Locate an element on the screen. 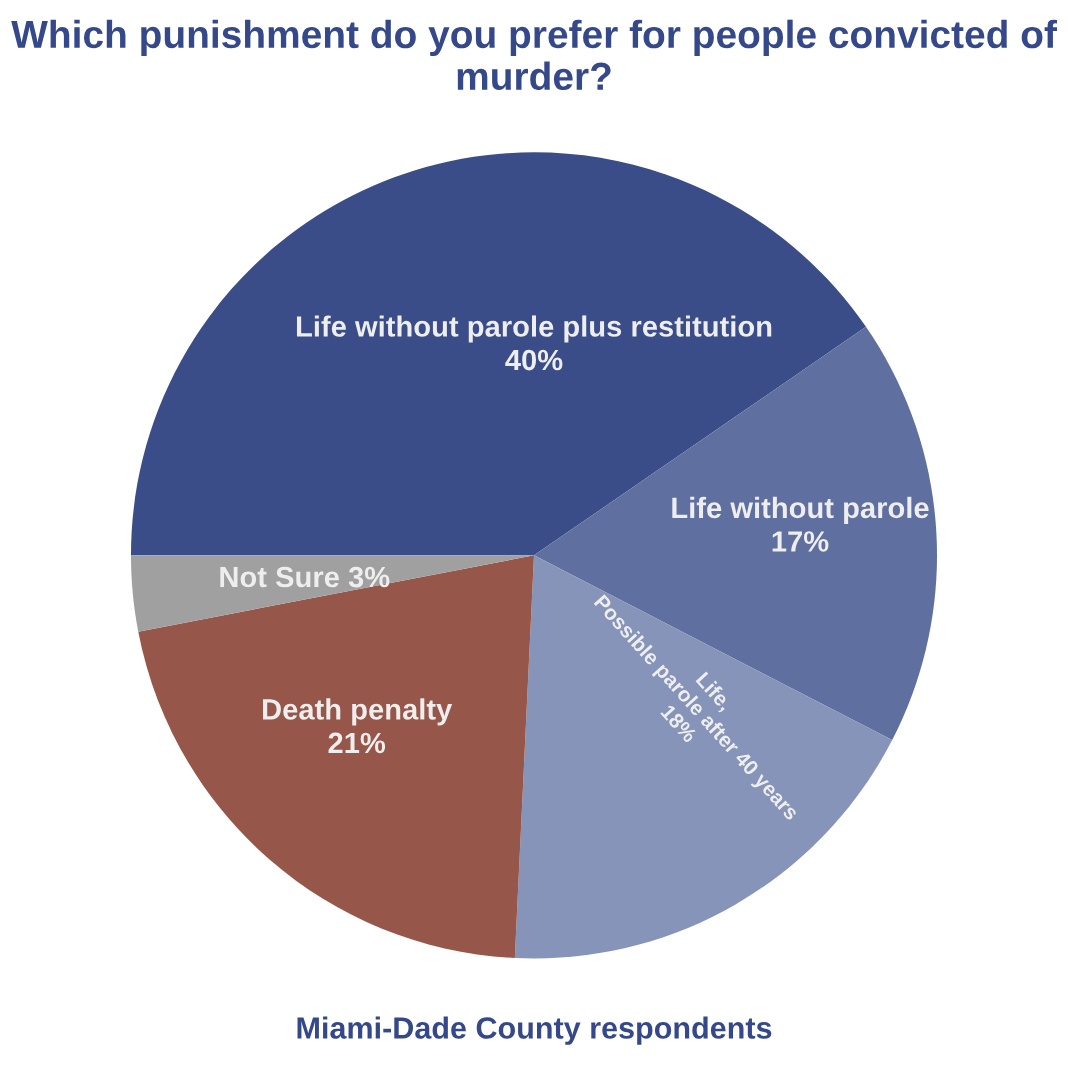 This screenshot has width=1068, height=1068. slice-label: Life without parole plus restitution is located at coordinates (534, 329).